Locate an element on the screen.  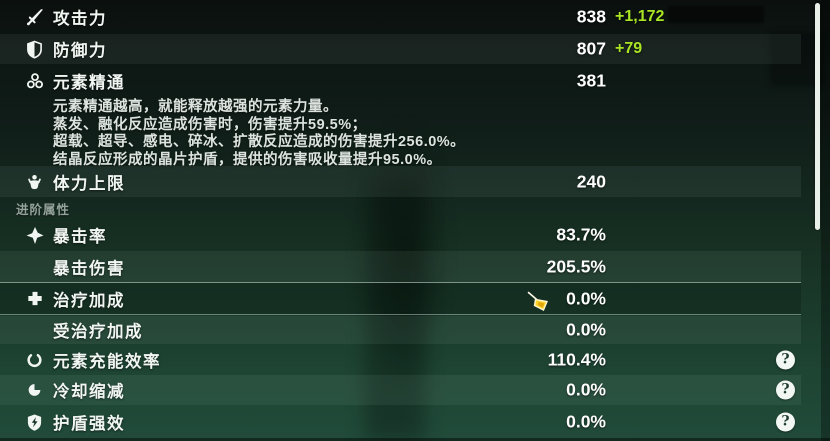
stat-row-energy-recharge: 元素充能效率 110.4% ? is located at coordinates (415, 359).